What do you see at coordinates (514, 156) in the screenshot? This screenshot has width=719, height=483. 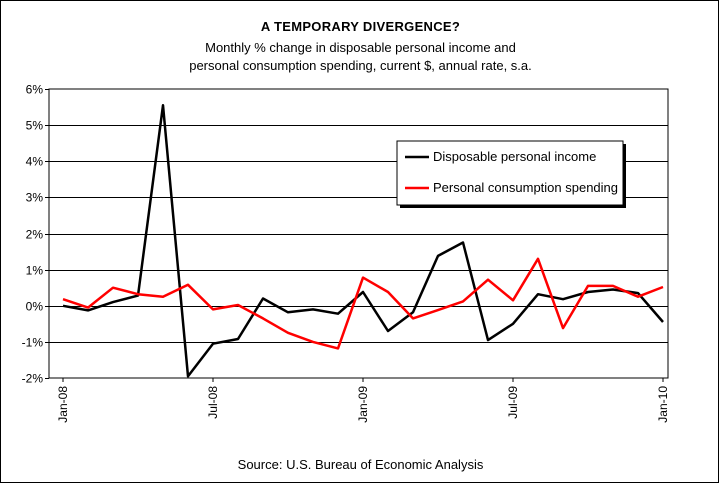 I see `legend-label: Disposable personal income` at bounding box center [514, 156].